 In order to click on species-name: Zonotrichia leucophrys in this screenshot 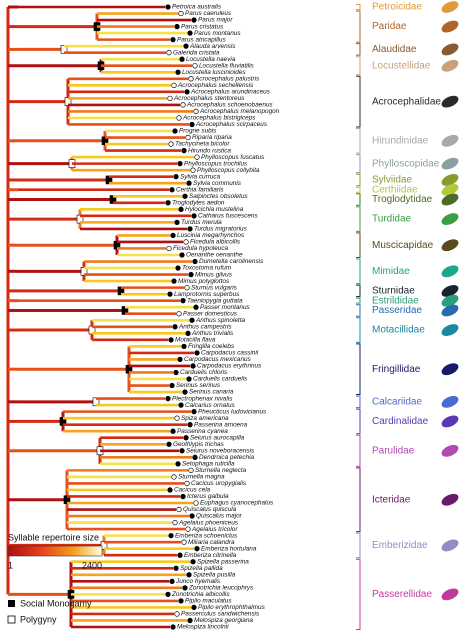, I will do `click(221, 588)`.